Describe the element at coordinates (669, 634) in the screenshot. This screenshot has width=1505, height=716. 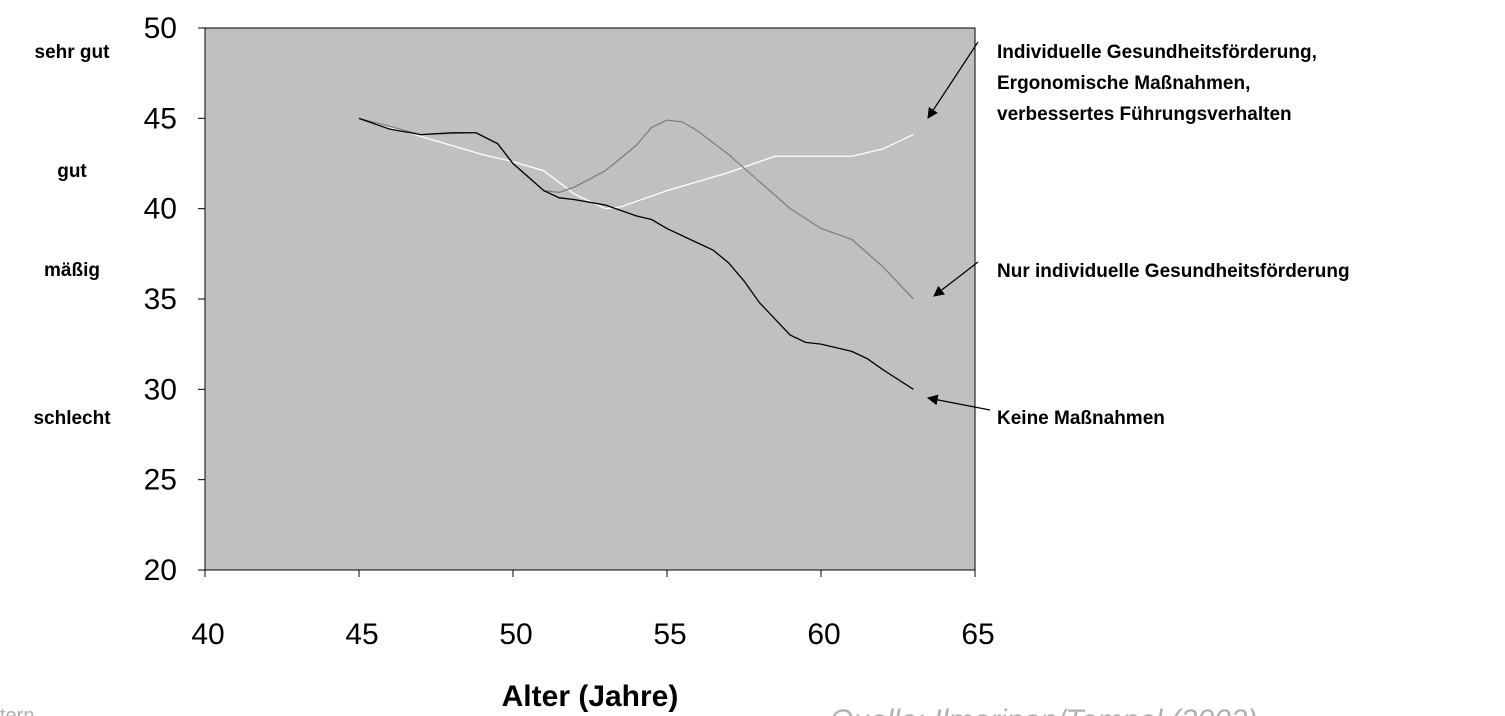
I see `x-tick-label: 55` at that location.